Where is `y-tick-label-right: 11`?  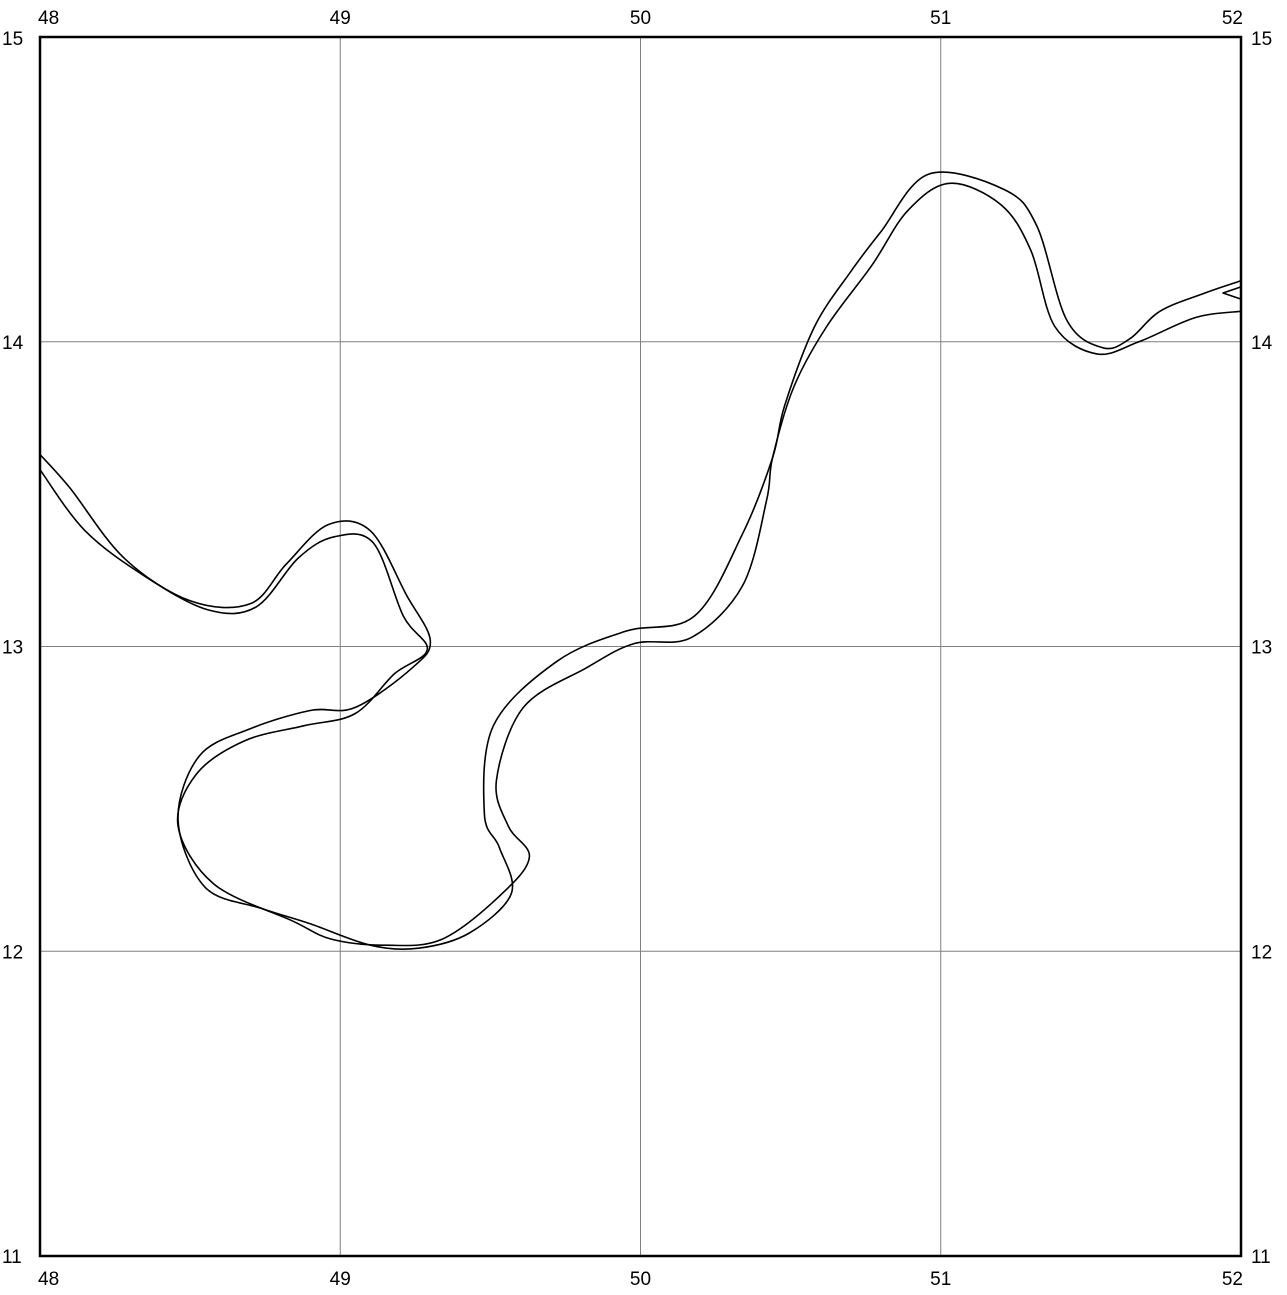 y-tick-label-right: 11 is located at coordinates (1261, 1257).